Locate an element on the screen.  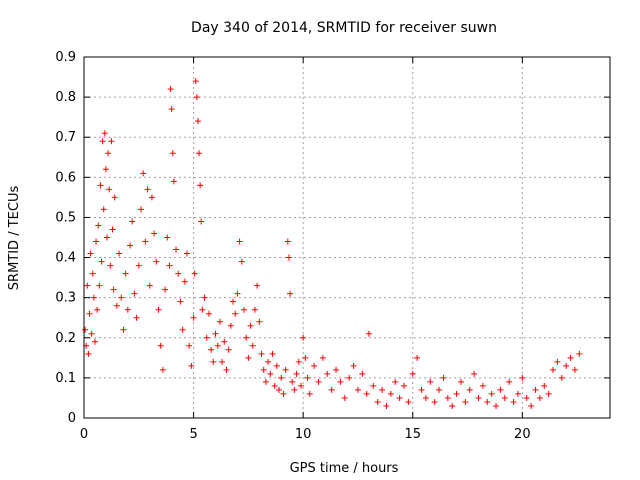
y-tick-label: 0.9 is located at coordinates (65, 57).